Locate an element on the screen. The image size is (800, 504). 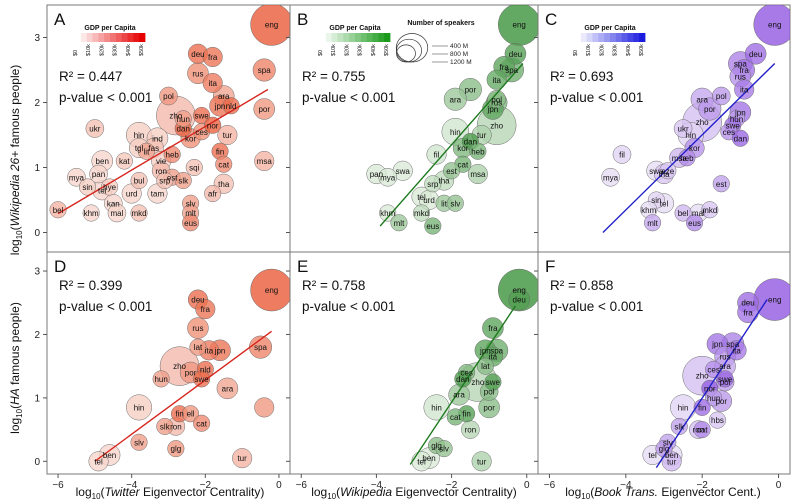
bubble-label-fra: fra is located at coordinates (748, 312).